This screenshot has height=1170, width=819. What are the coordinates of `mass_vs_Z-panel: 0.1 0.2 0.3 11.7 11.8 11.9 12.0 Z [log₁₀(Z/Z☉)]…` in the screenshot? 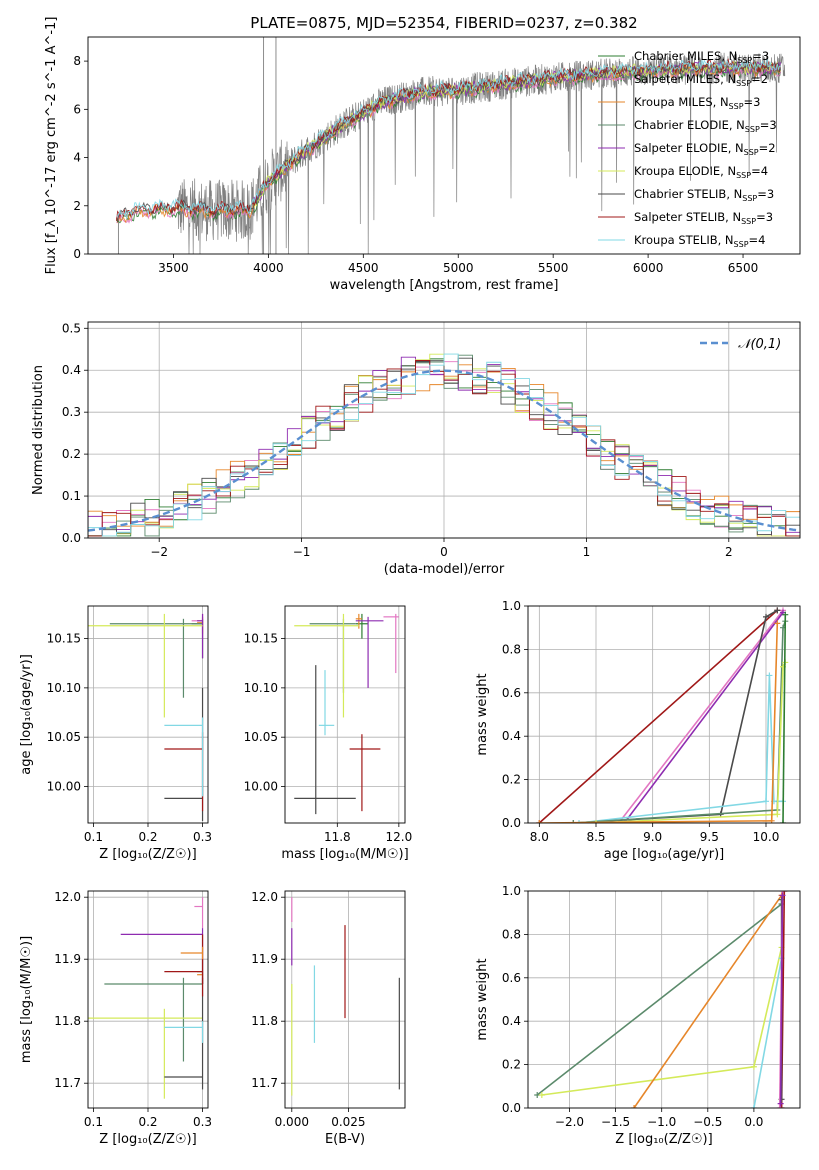 It's located at (115, 1018).